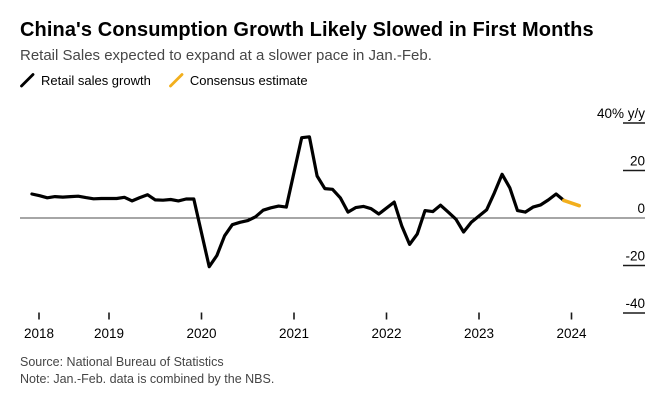 Image resolution: width=665 pixels, height=408 pixels. I want to click on legend-label: Consensus estimate, so click(248, 80).